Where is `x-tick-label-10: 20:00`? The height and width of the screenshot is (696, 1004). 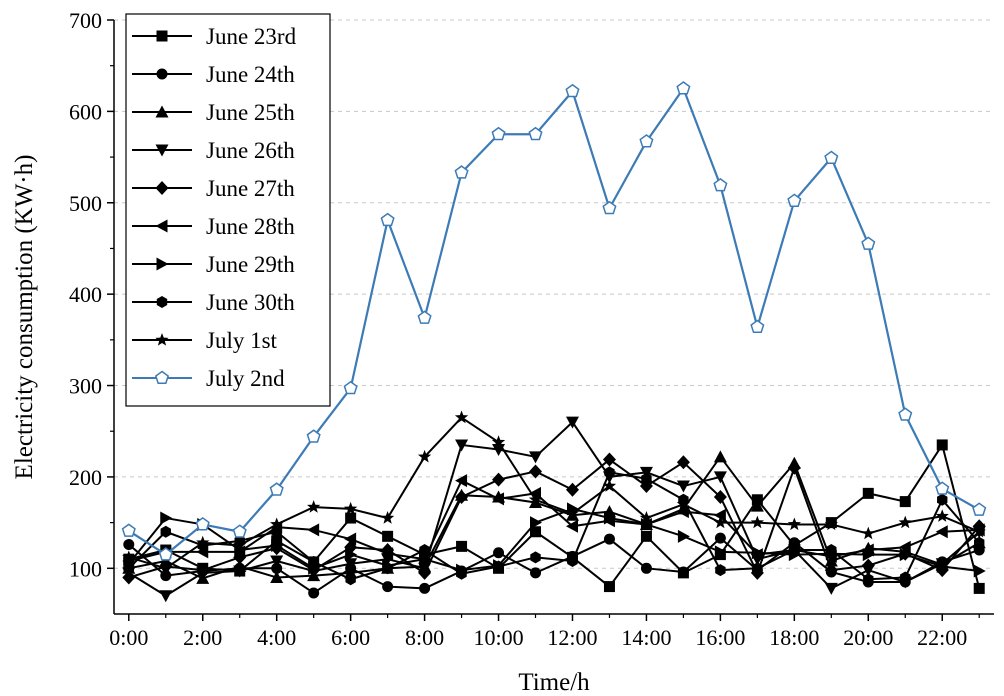 x-tick-label-10: 20:00 is located at coordinates (868, 637).